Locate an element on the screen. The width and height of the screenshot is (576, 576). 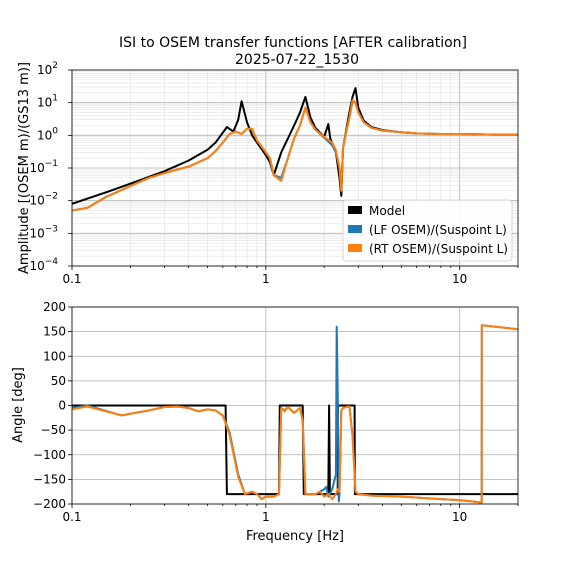
y-tick-label: 50 is located at coordinates (58, 381).